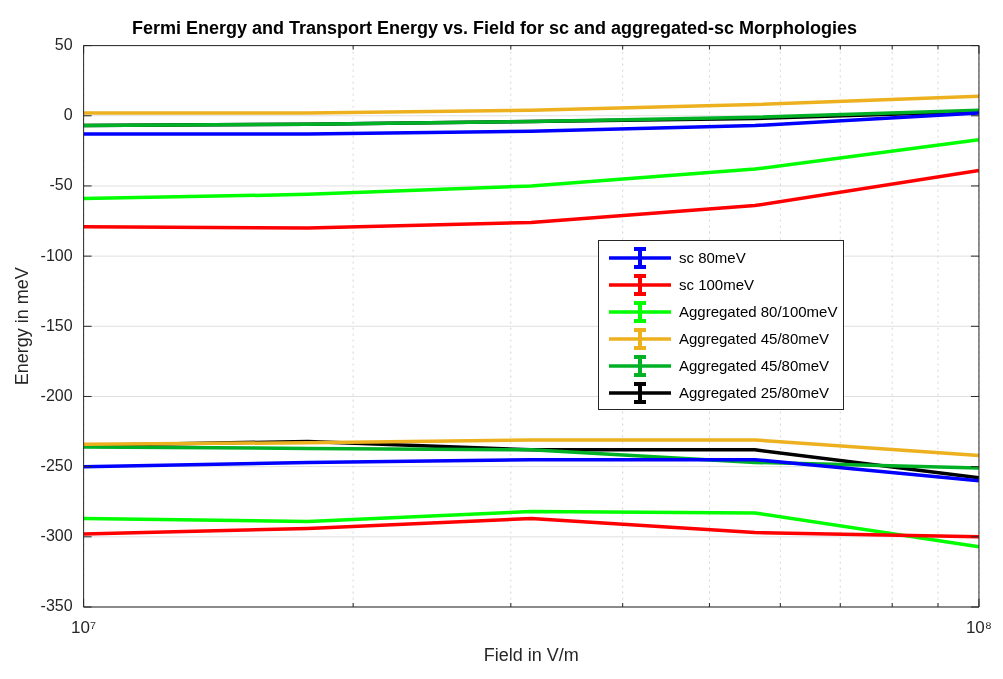 This screenshot has height=679, width=1003. What do you see at coordinates (56, 325) in the screenshot?
I see `y-tick-label: -150` at bounding box center [56, 325].